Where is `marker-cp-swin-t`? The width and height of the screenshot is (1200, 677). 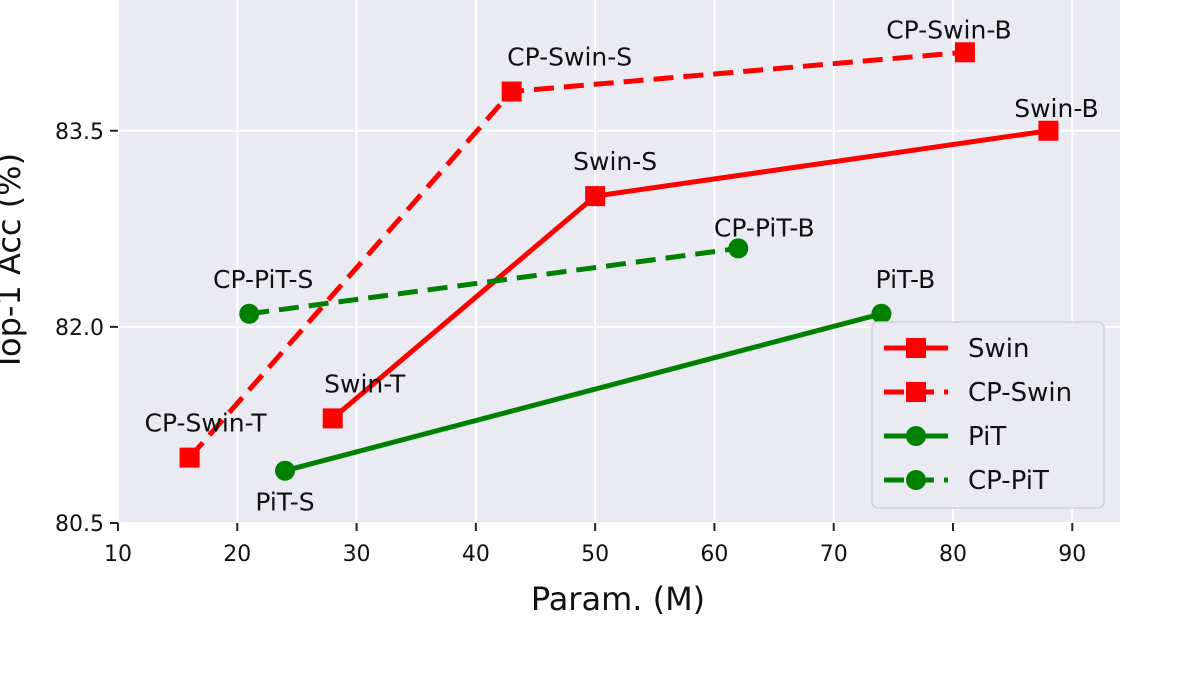 marker-cp-swin-t is located at coordinates (189, 457).